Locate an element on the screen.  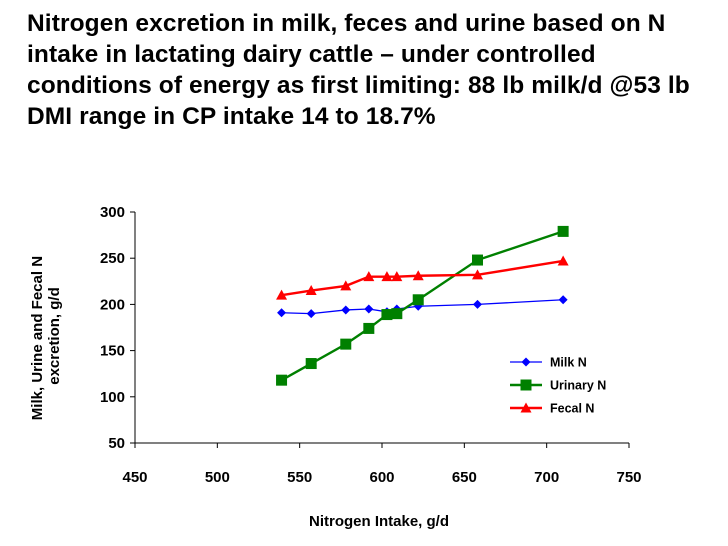
x-tick-label: 500 is located at coordinates (217, 477).